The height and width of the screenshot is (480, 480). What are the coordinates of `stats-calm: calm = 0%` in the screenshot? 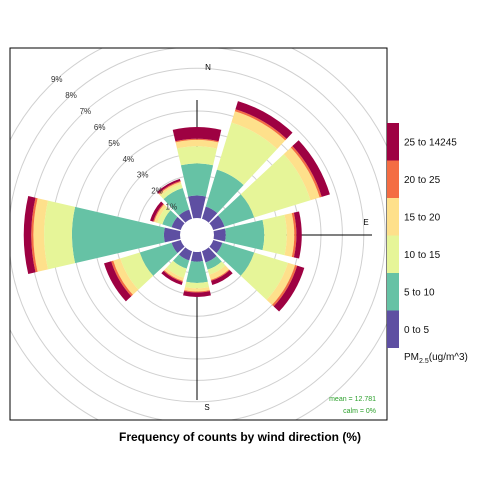 It's located at (359, 411).